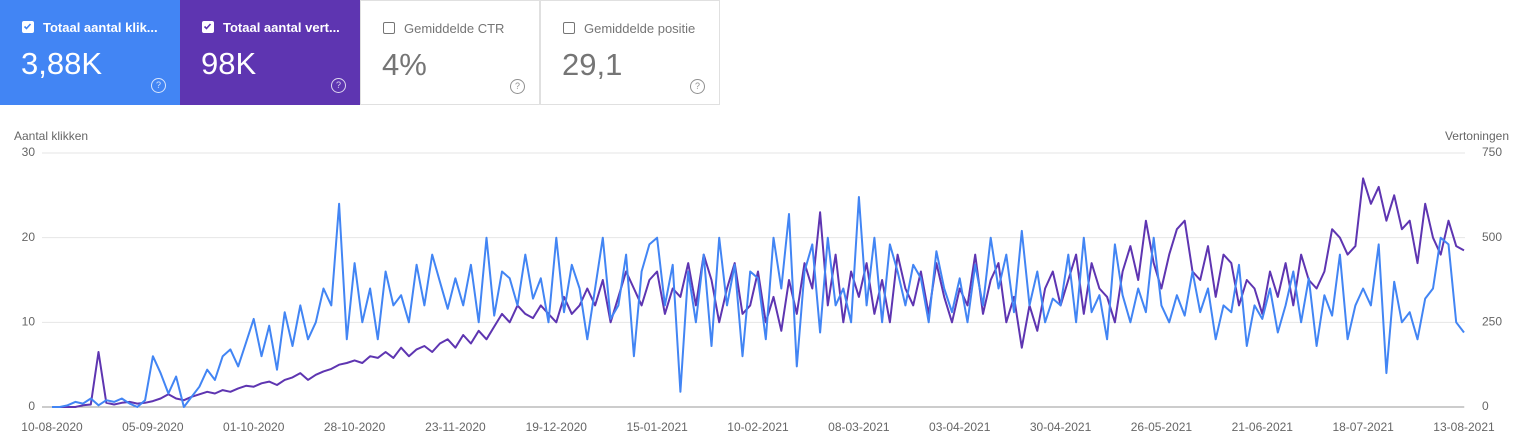 This screenshot has height=447, width=1516. Describe the element at coordinates (454, 28) in the screenshot. I see `metric-label: Gemiddelde CTR` at that location.